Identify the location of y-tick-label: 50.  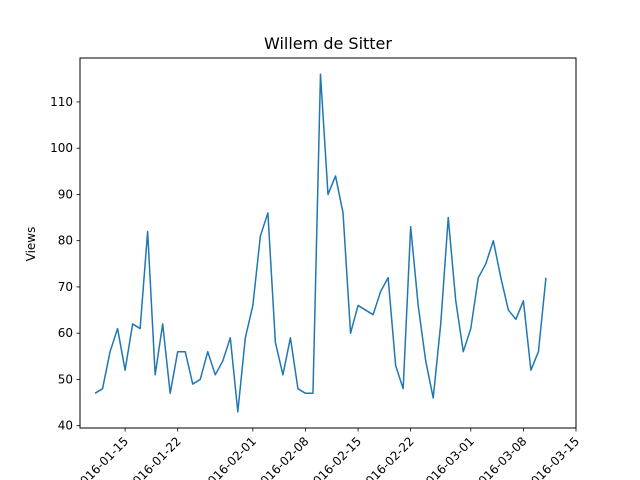
(65, 379).